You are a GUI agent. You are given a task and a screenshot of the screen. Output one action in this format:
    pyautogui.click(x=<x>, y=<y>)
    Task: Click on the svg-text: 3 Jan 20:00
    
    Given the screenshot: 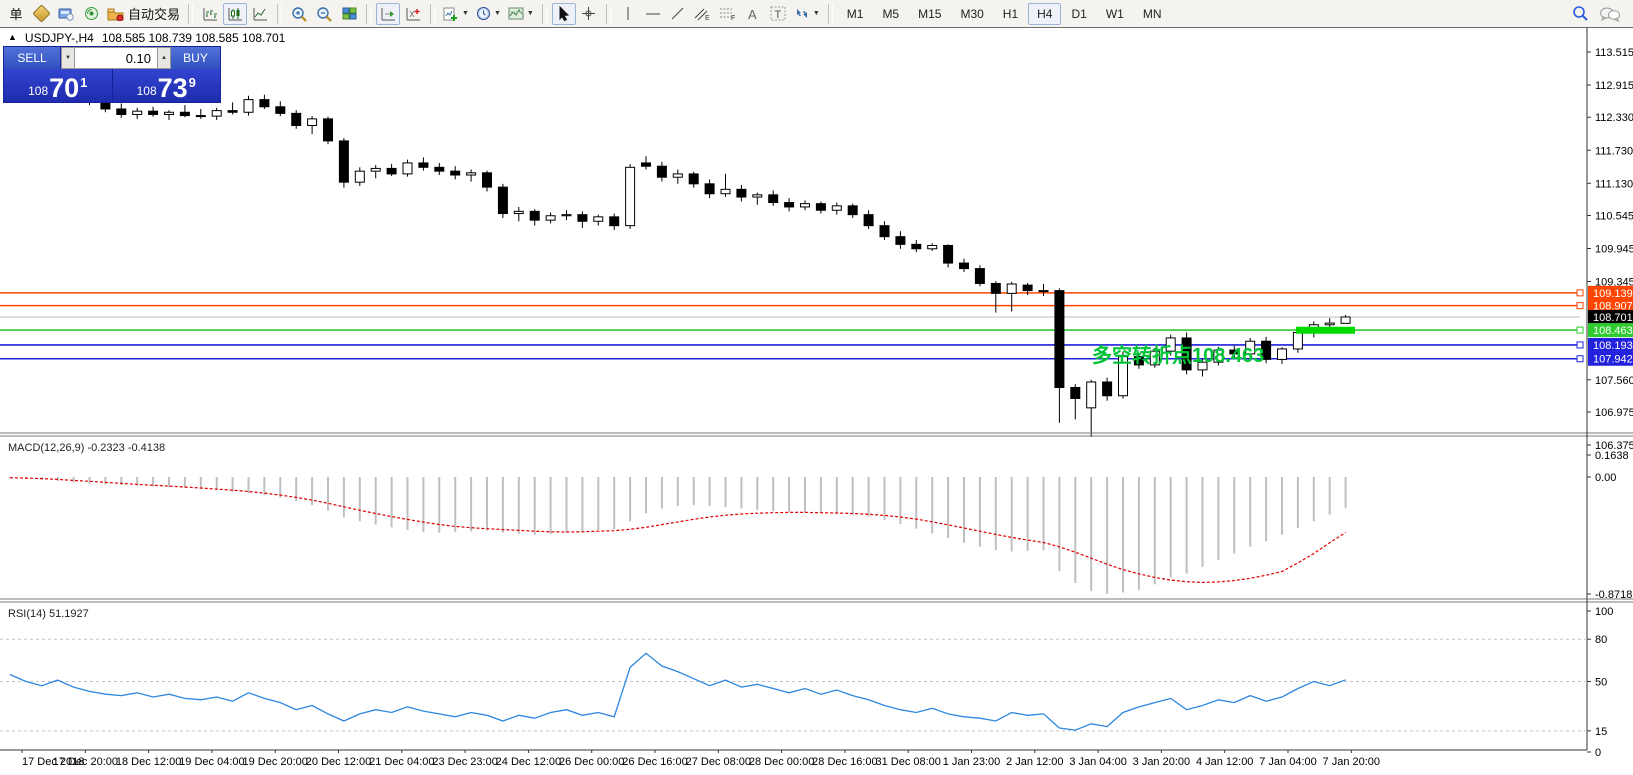 What is the action you would take?
    pyautogui.click(x=1162, y=762)
    